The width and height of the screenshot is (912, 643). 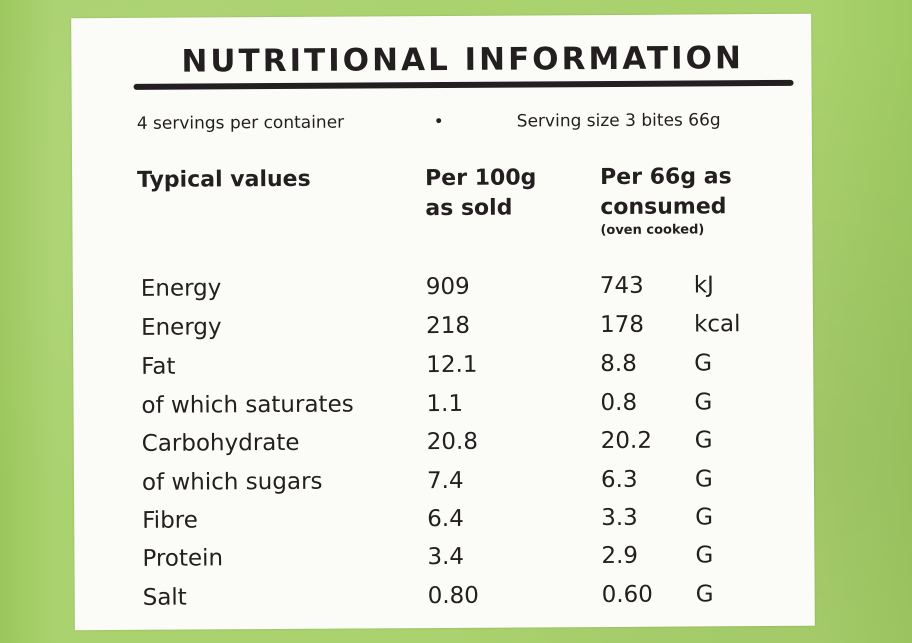 I want to click on unit: kJ, so click(x=703, y=285).